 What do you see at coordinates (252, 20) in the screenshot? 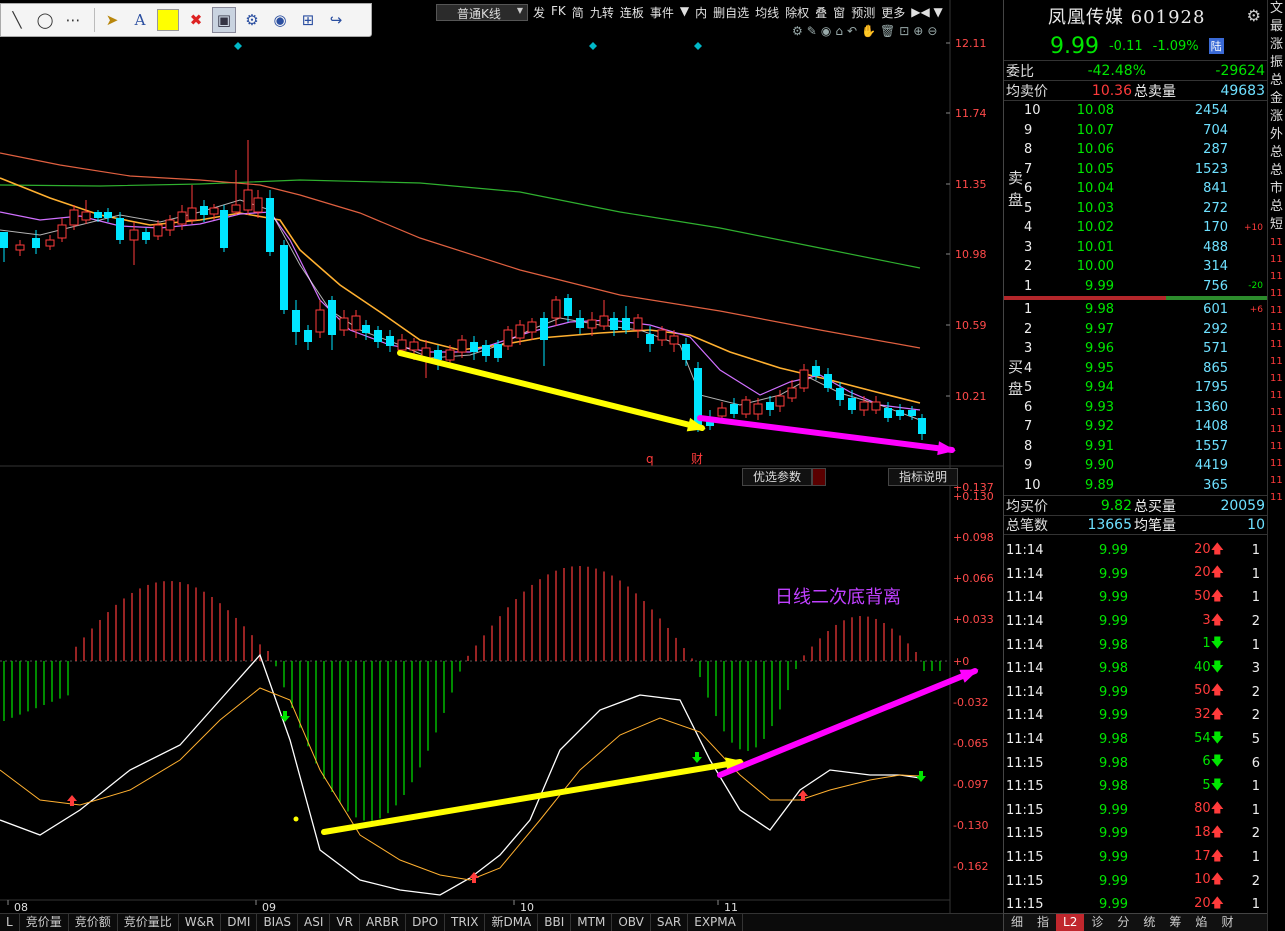
I see `settings-gear-icon: ⚙` at bounding box center [252, 20].